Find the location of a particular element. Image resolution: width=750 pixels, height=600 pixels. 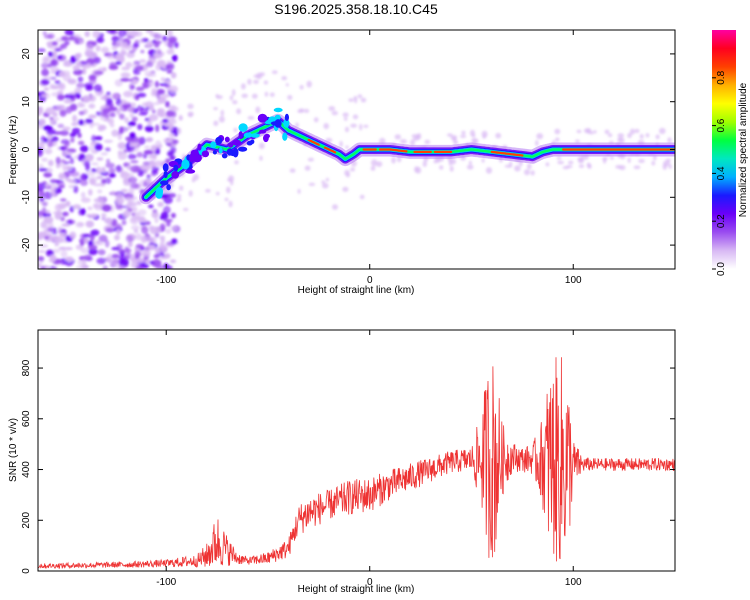

spectrogram-ylabel: Frequency (Hz) is located at coordinates (13, 150).